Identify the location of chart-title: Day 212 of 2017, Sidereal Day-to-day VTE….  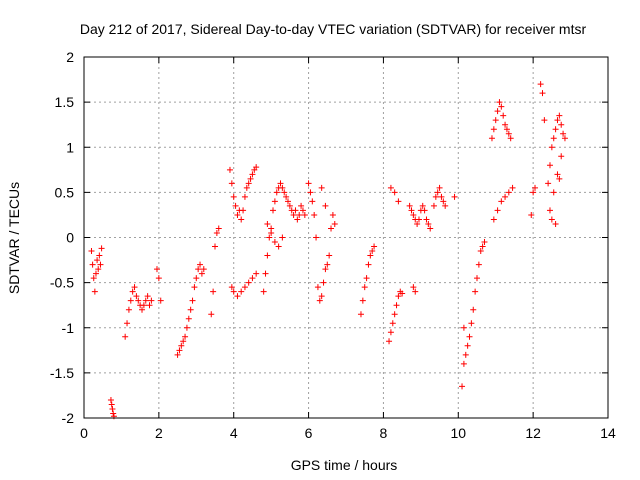
(333, 29).